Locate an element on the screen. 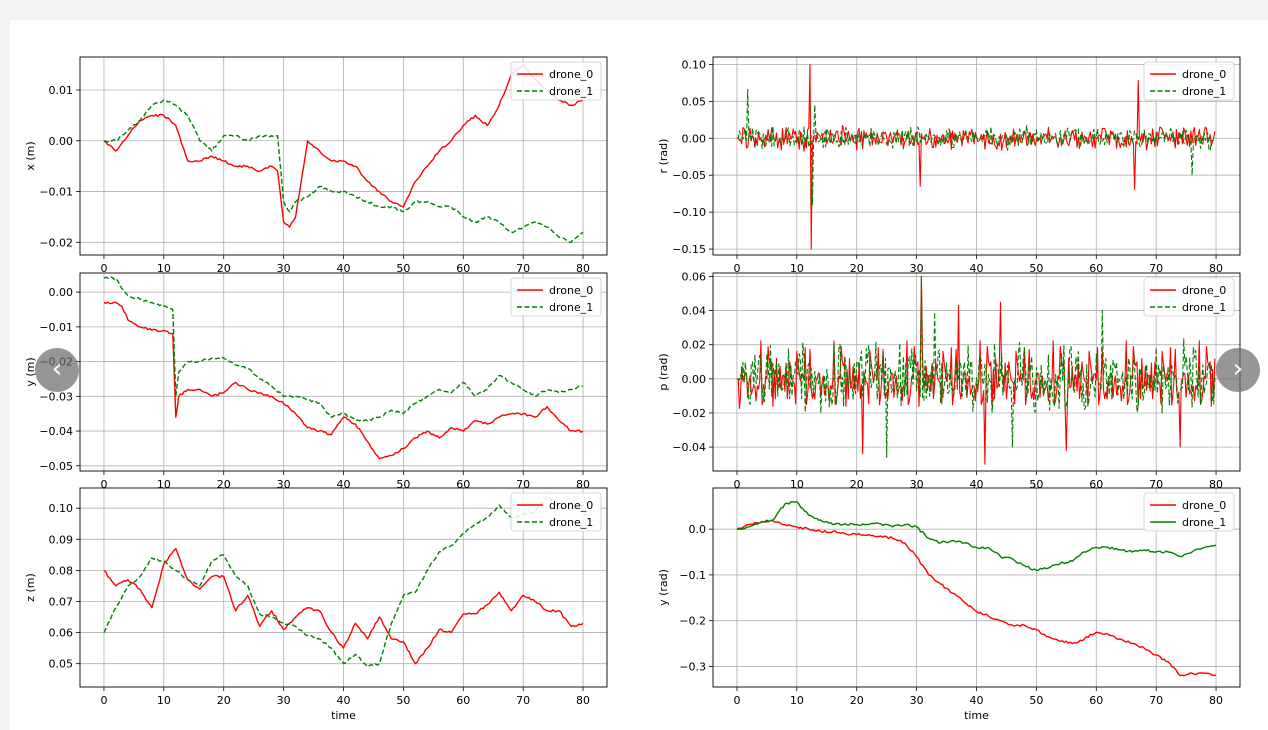 The height and width of the screenshot is (730, 1268). y-axis-label: z (m) is located at coordinates (30, 587).